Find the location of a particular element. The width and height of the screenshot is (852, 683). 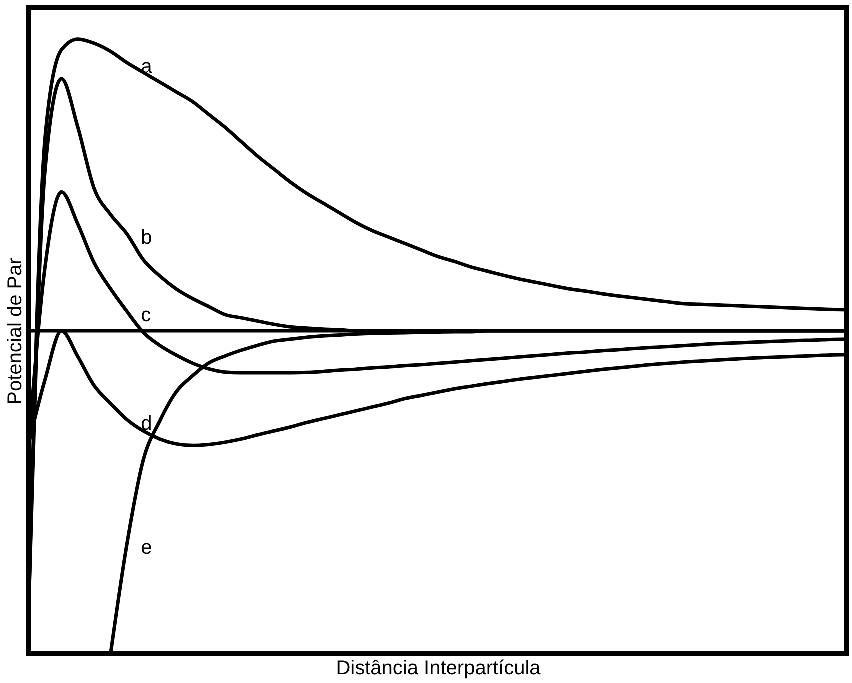

x-axis-title: Distância Interpartícula is located at coordinates (439, 669).